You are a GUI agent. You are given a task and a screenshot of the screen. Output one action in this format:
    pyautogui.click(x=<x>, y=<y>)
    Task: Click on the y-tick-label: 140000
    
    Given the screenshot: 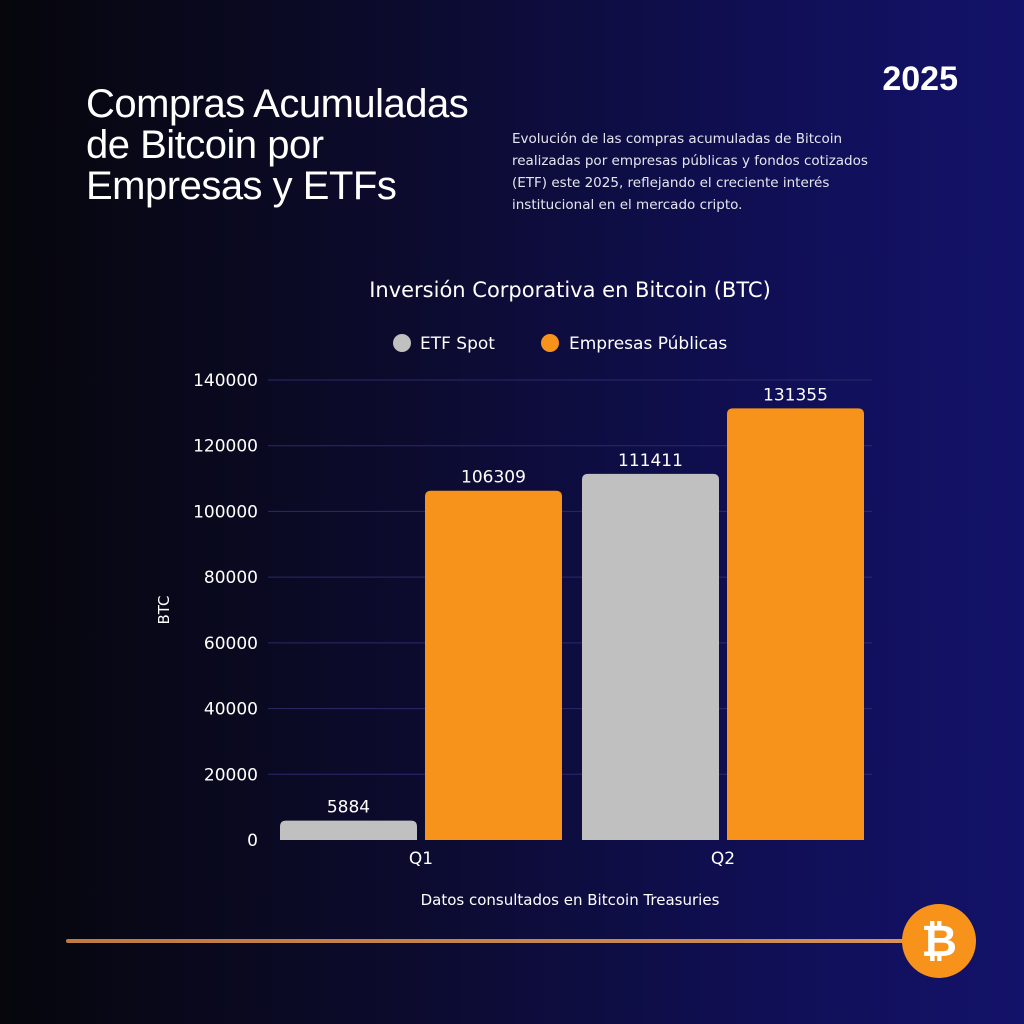 What is the action you would take?
    pyautogui.click(x=225, y=381)
    